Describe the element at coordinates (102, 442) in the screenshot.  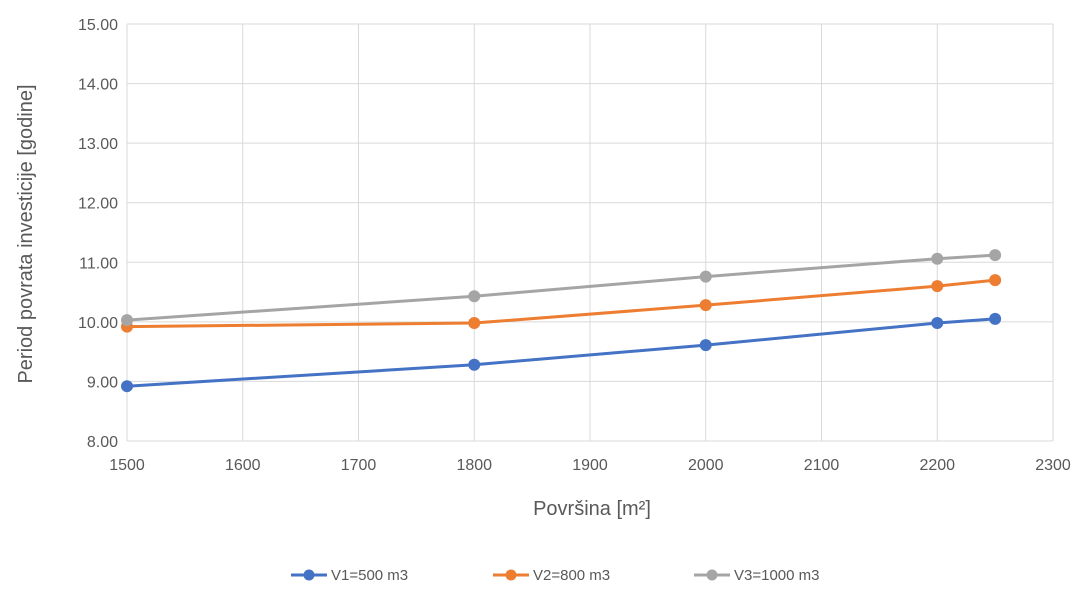
I see `y-tick-label: 8.00` at that location.